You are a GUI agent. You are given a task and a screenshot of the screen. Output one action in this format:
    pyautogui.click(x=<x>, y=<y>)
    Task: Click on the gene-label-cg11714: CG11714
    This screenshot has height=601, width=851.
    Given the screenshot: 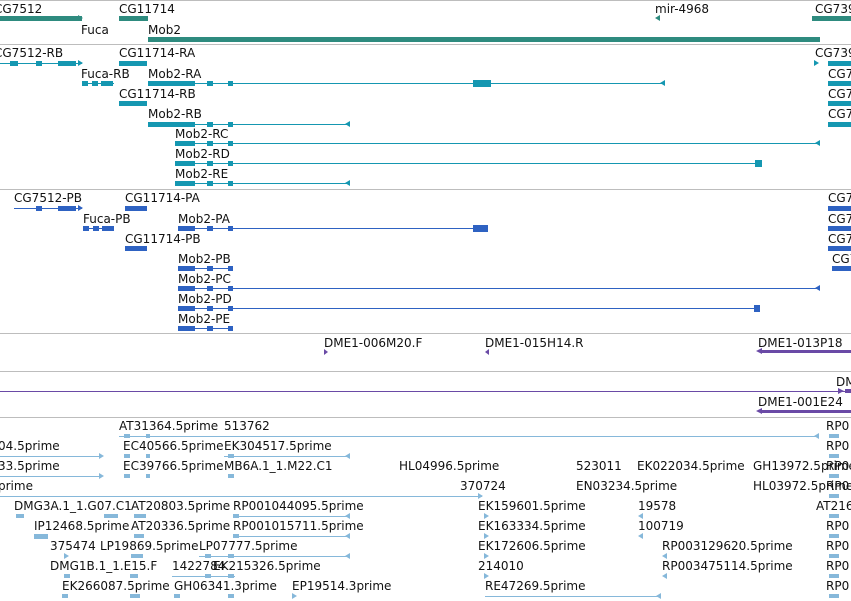 What is the action you would take?
    pyautogui.click(x=147, y=9)
    